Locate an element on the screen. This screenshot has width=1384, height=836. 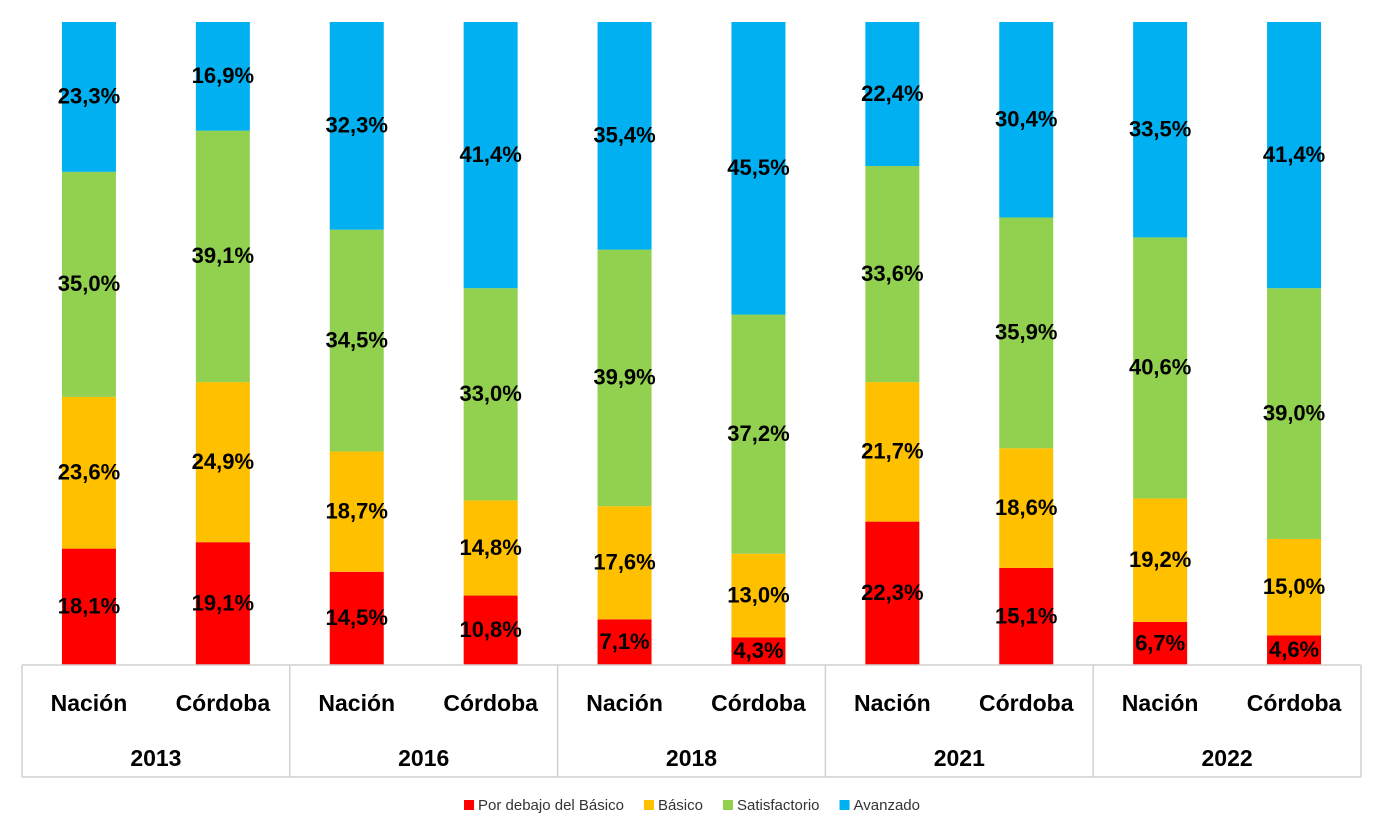
value-label: 39,9% is located at coordinates (624, 377).